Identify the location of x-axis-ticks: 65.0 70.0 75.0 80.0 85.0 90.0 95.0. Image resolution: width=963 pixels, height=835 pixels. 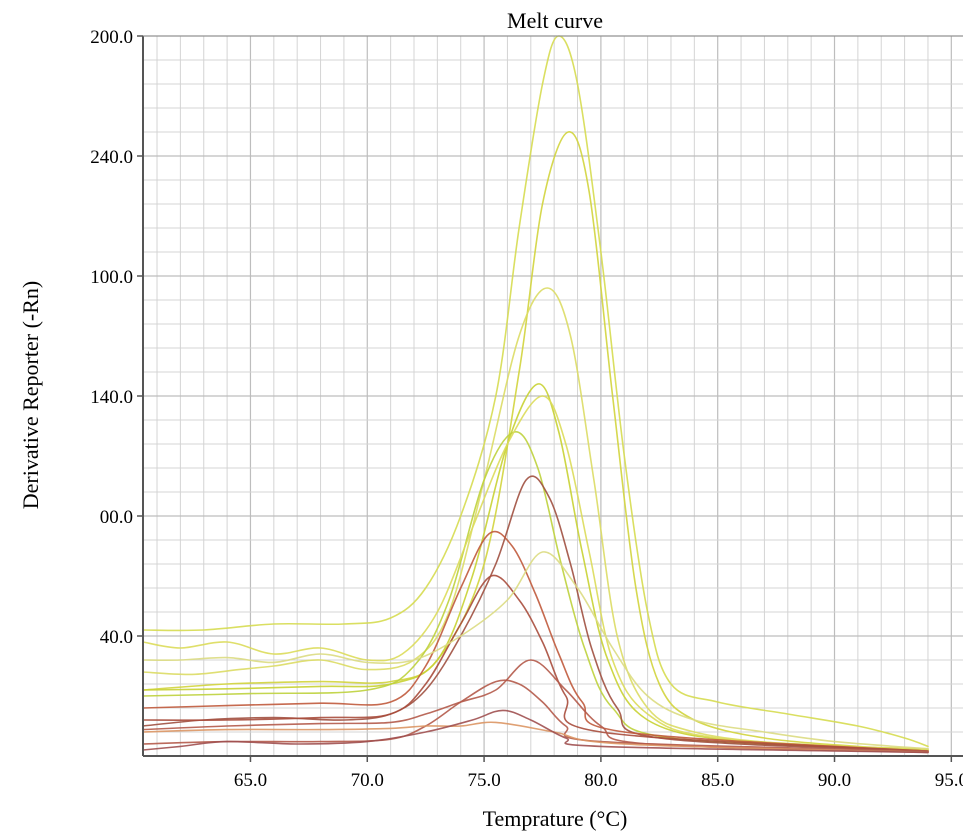
(598, 773).